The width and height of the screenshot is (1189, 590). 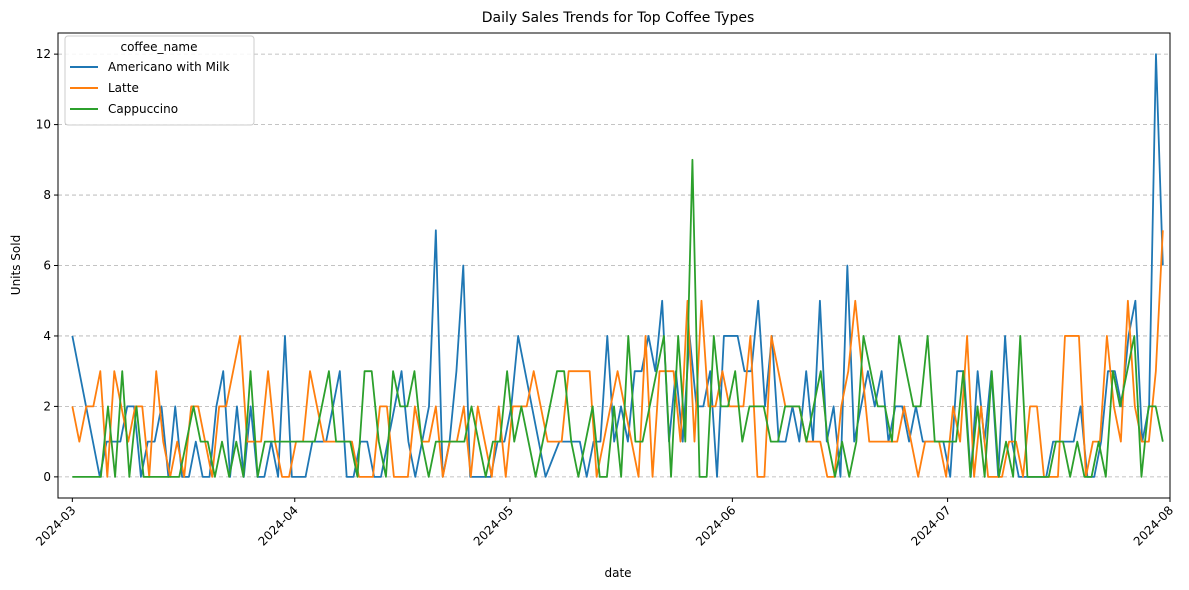 I want to click on legend-title: coffee_name, so click(x=158, y=47).